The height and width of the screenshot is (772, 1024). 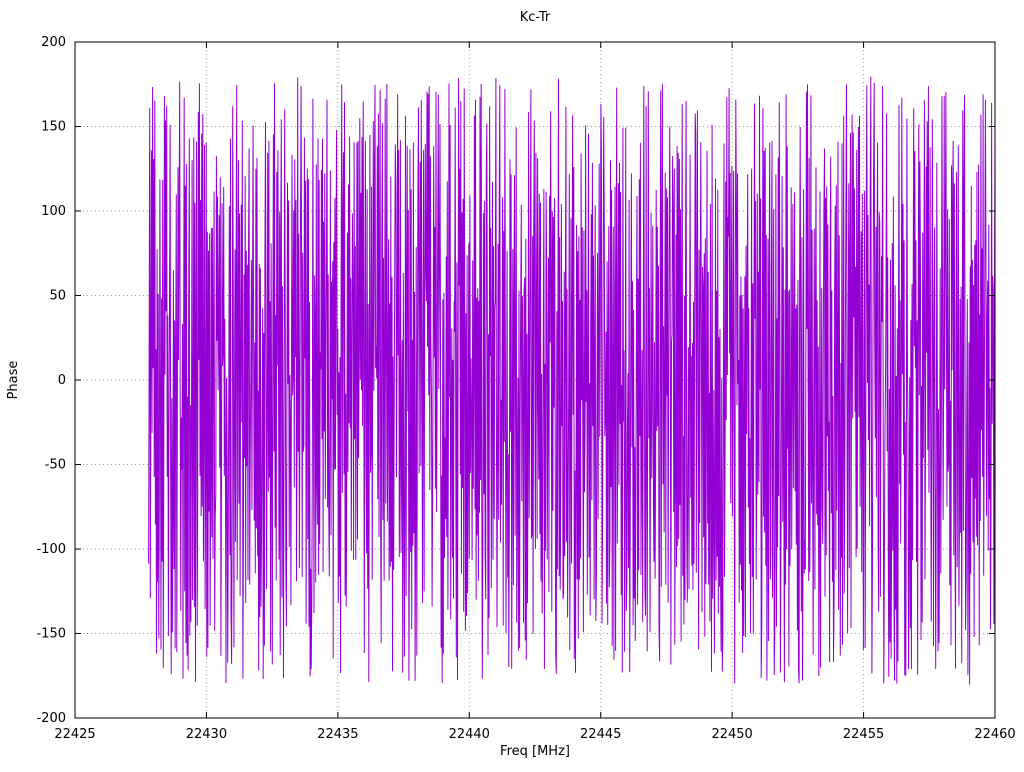 I want to click on x-tick-label: 22445, so click(x=600, y=734).